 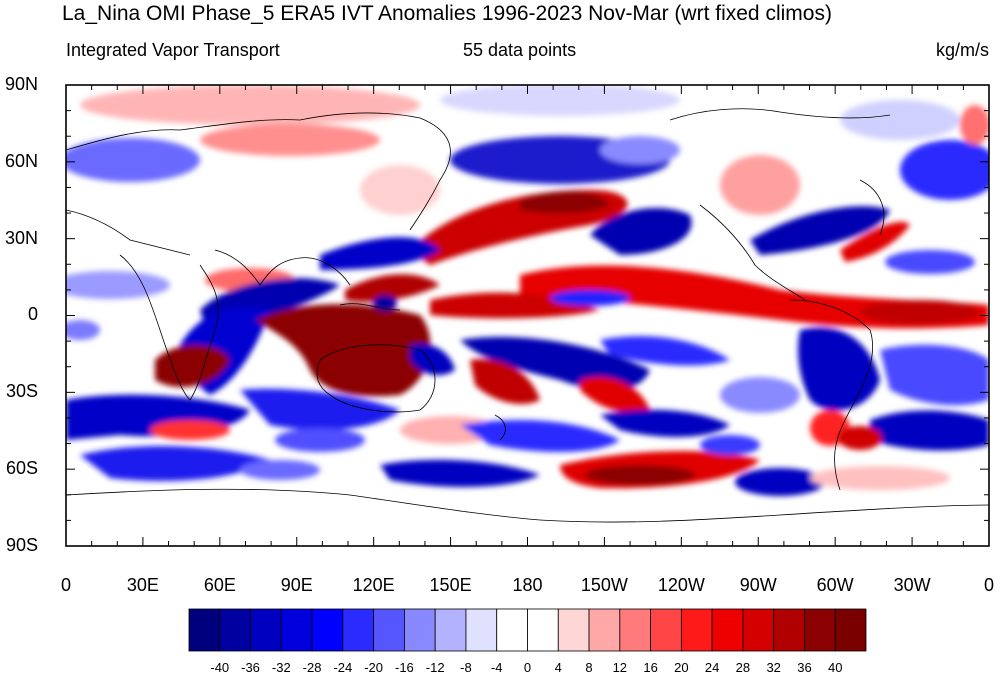 What do you see at coordinates (496, 667) in the screenshot?
I see `colorbar-label: -4` at bounding box center [496, 667].